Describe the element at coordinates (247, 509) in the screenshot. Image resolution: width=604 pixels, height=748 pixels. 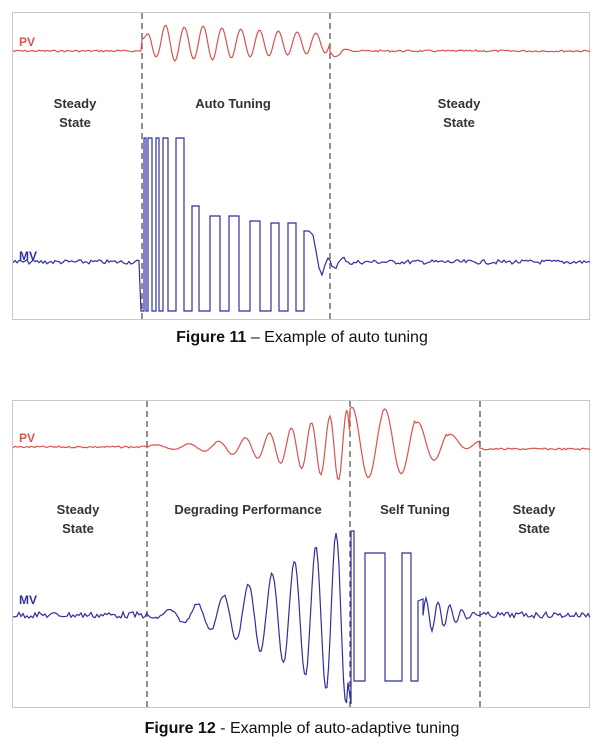
I see `region-degrading-performance: Degrading Performance` at that location.